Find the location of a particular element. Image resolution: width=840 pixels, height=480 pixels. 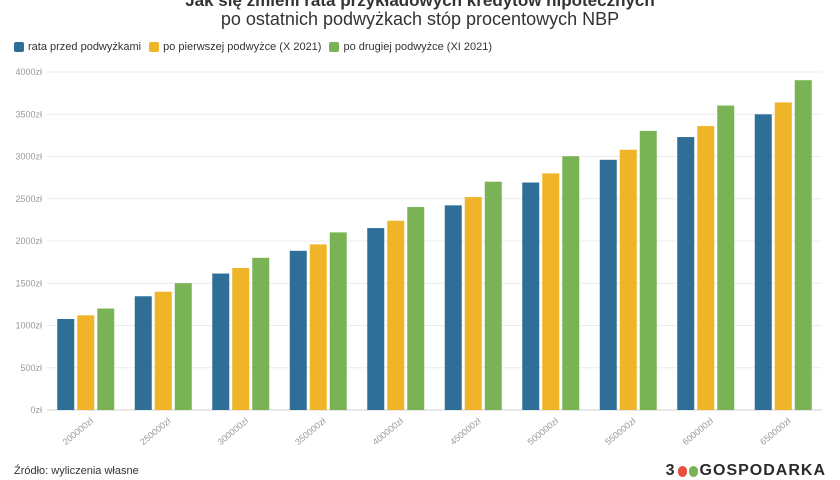

brand-name: GOSPODARKA is located at coordinates (762, 470).